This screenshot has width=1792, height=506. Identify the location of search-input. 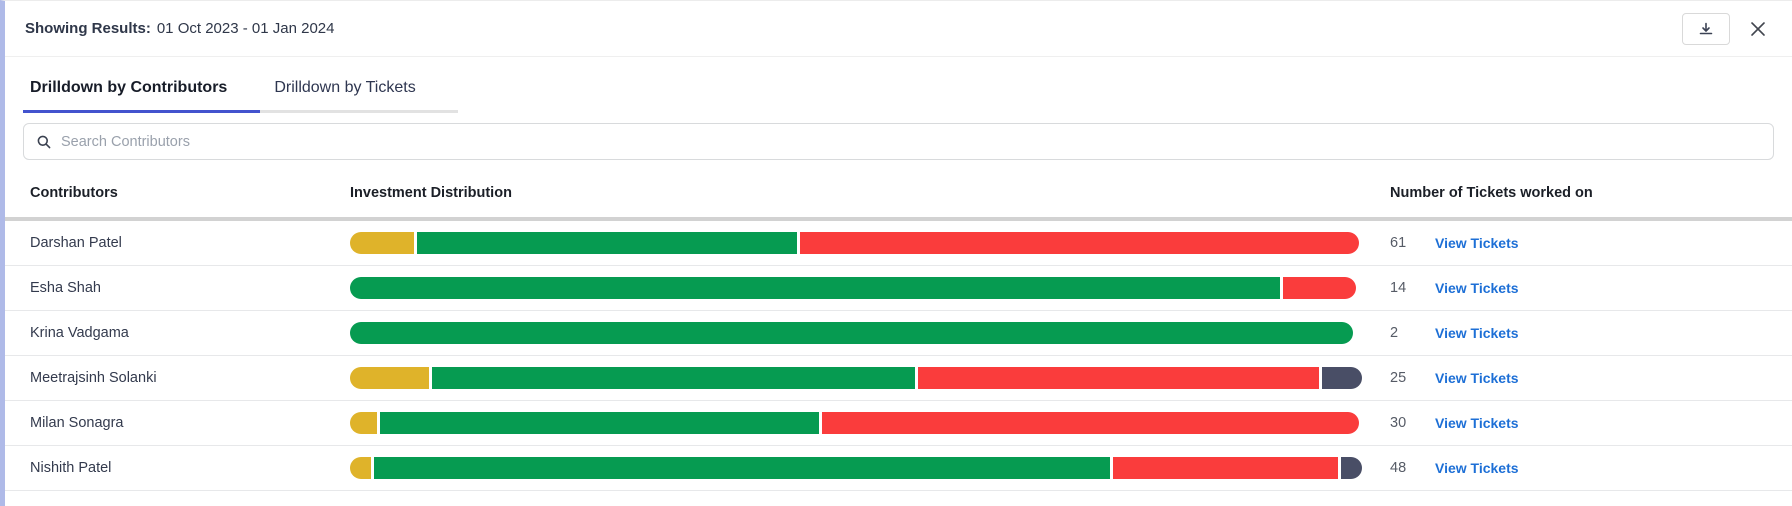
(911, 141).